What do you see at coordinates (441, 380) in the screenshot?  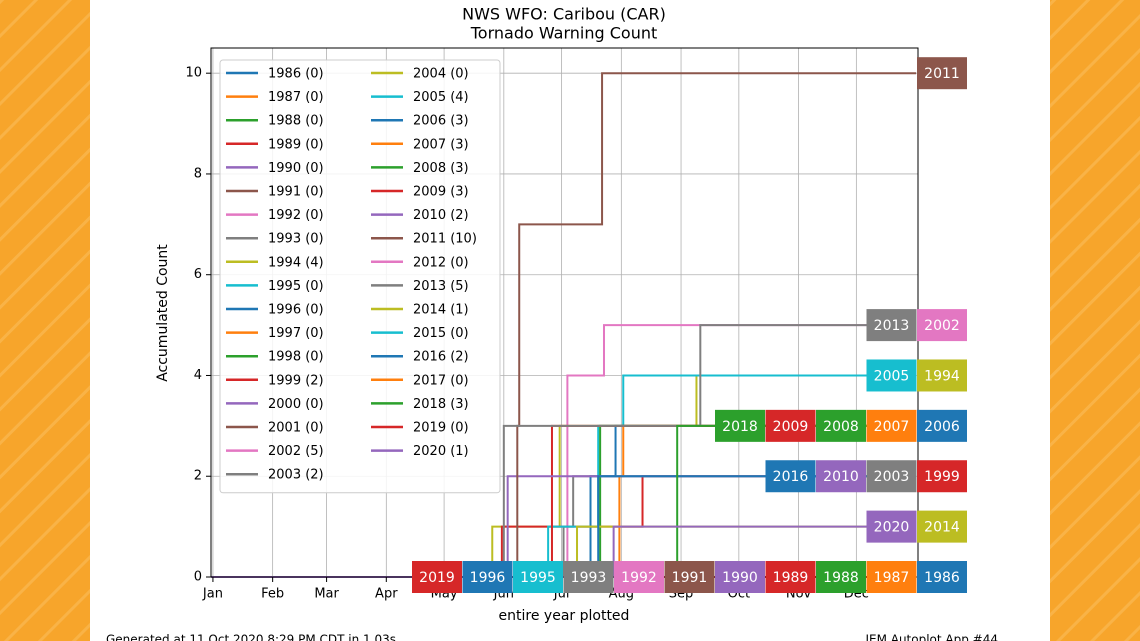 I see `legend-label: 2017 (0)` at bounding box center [441, 380].